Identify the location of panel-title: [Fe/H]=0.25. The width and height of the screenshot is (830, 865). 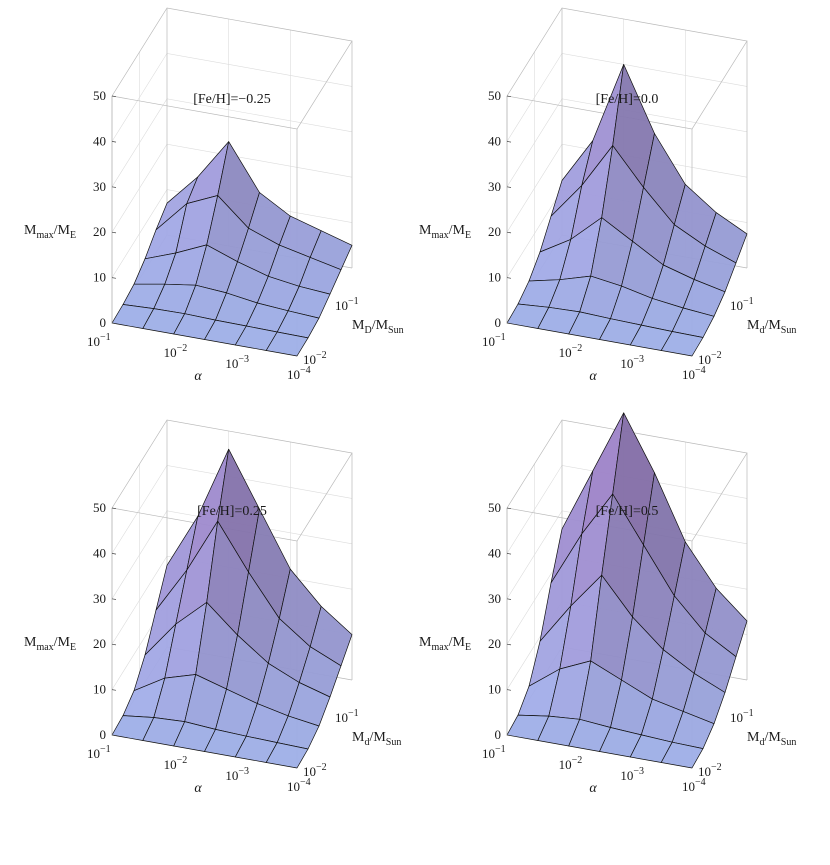
(232, 511).